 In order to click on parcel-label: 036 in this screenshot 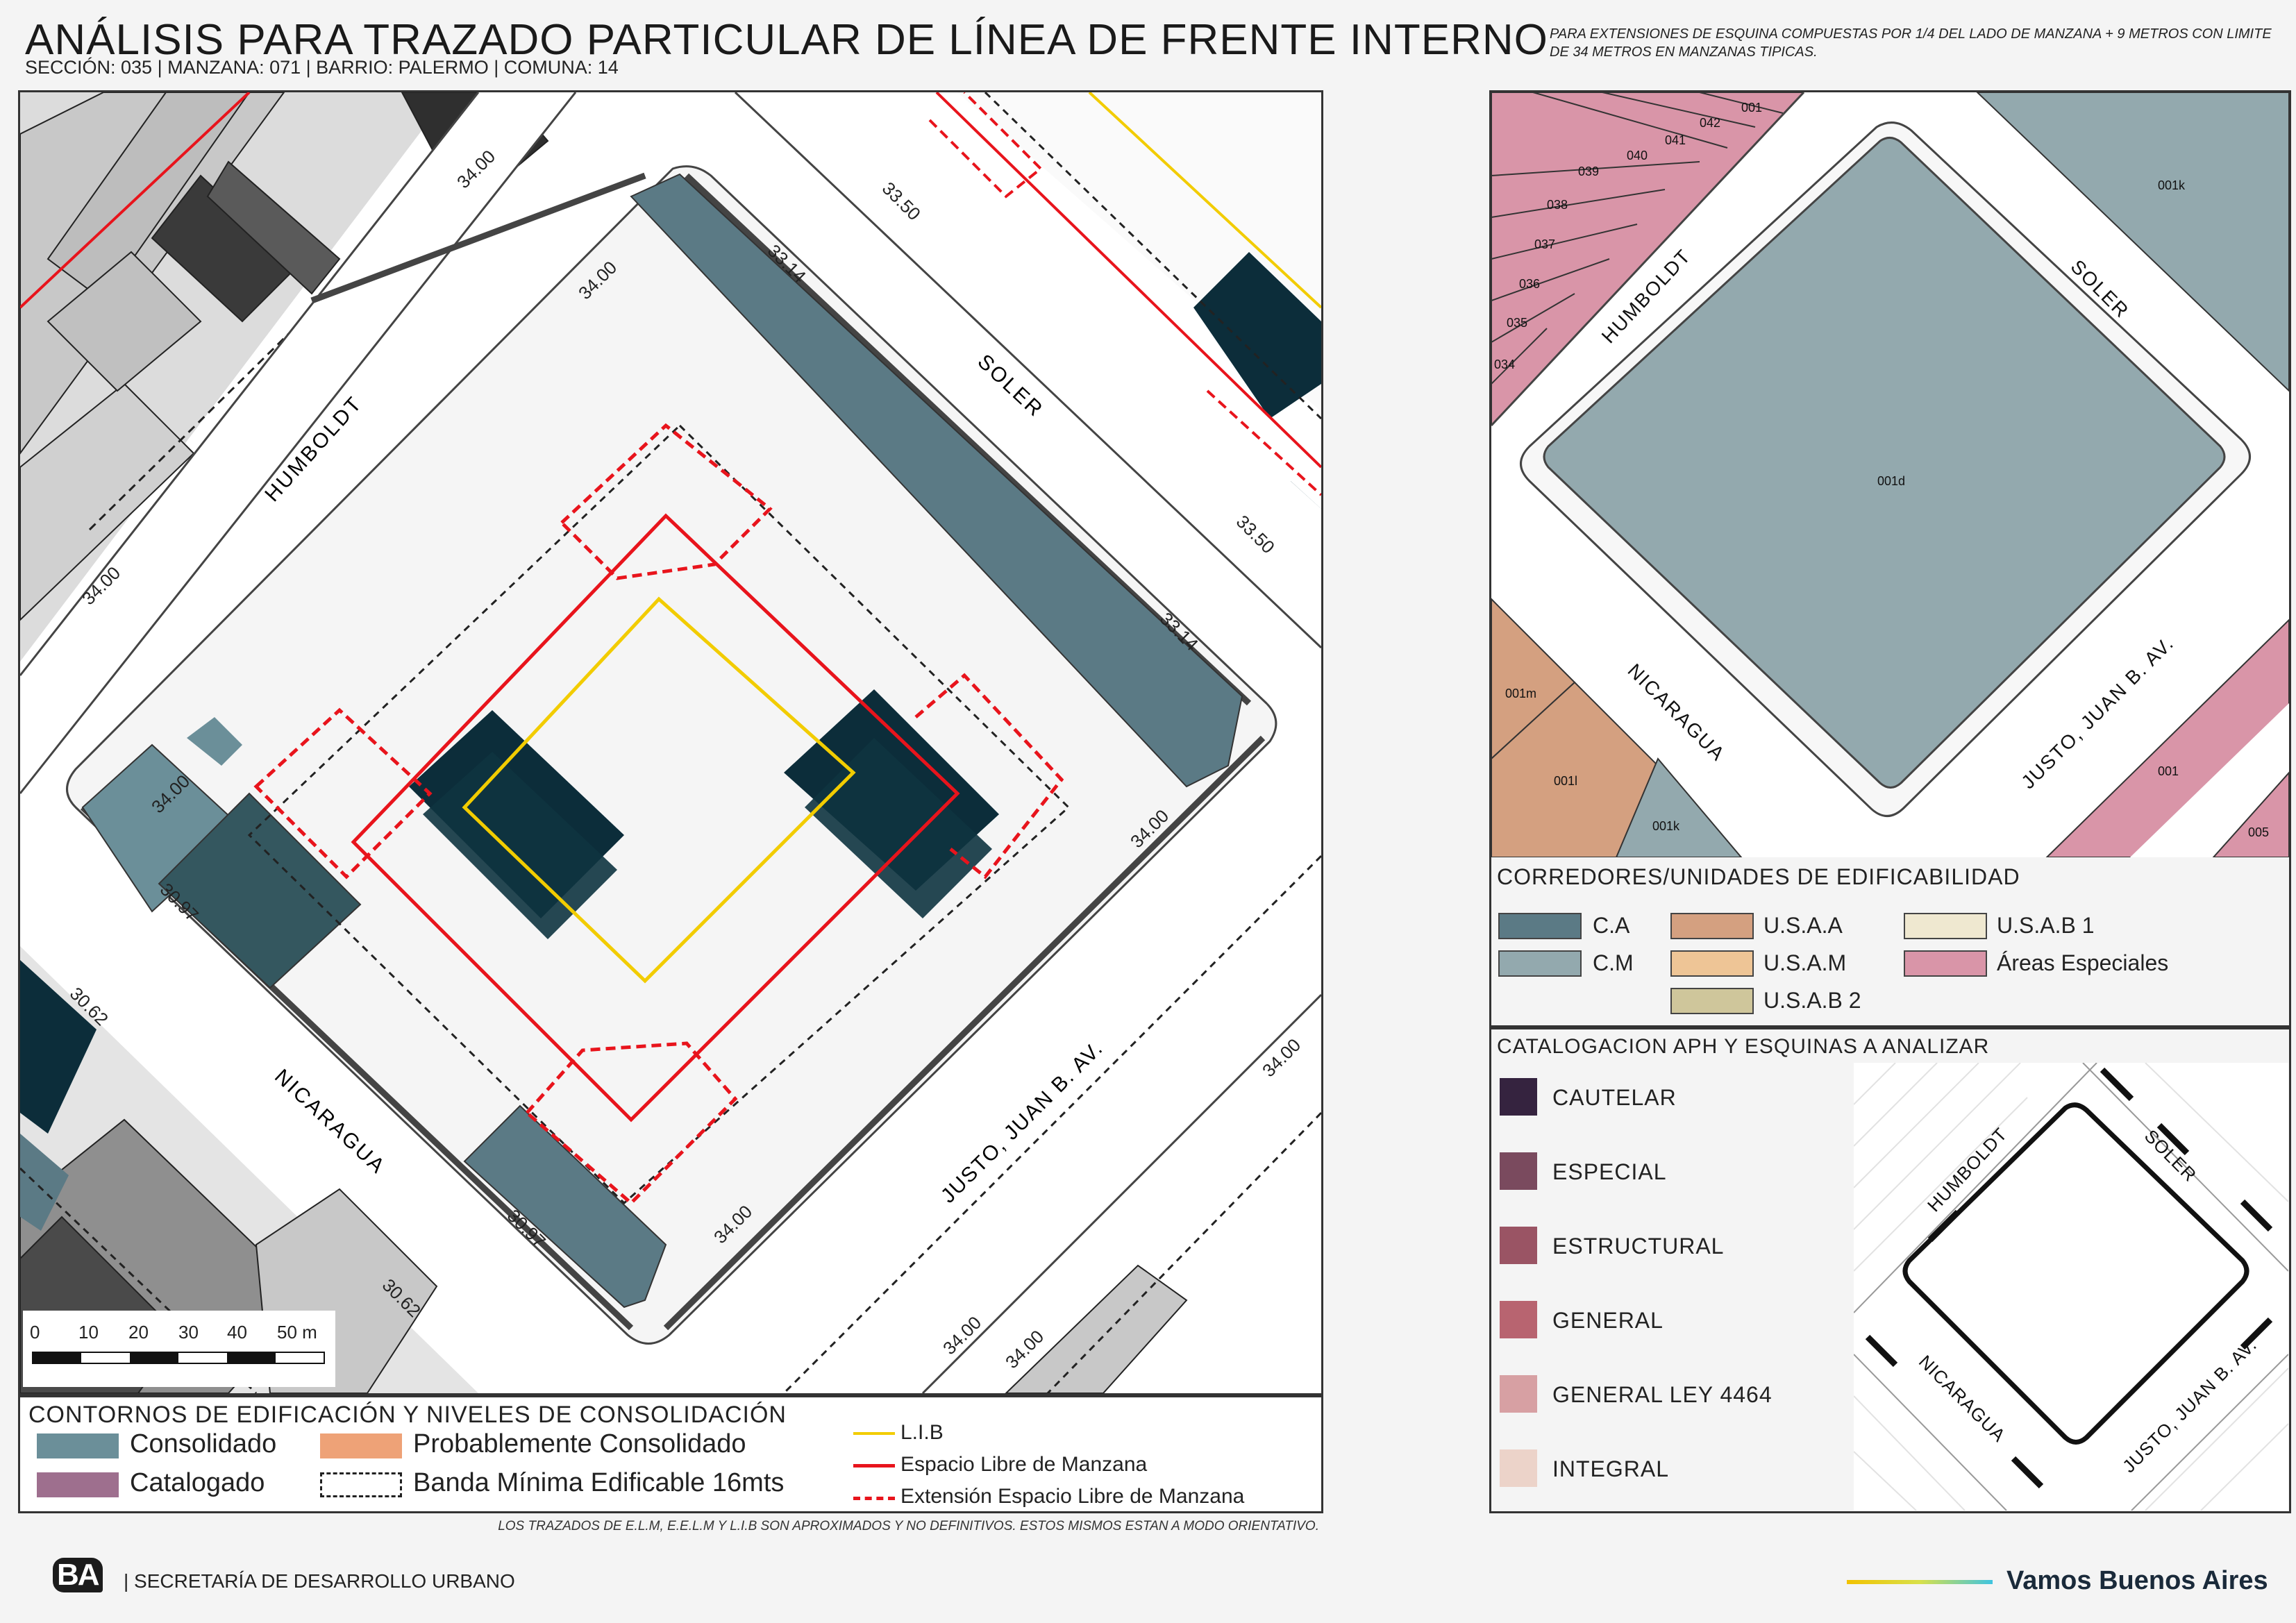, I will do `click(1529, 284)`.